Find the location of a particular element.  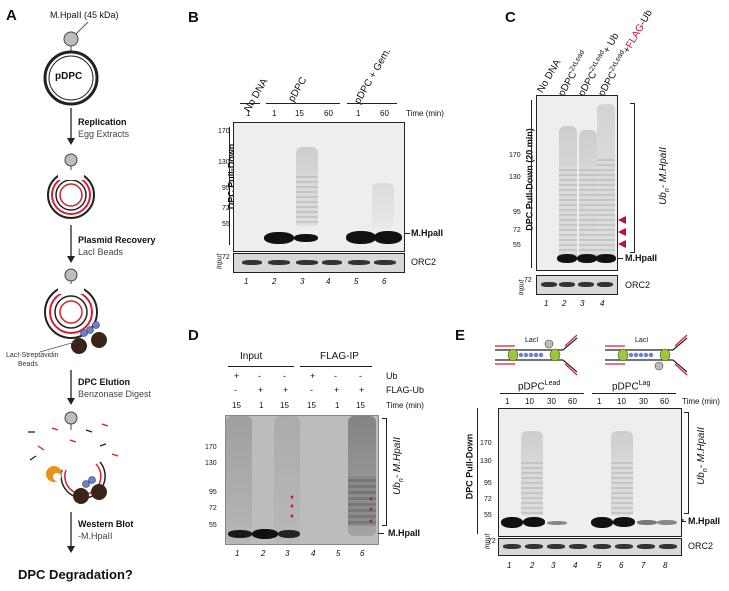

mw-d-95: 95 is located at coordinates (213, 492).